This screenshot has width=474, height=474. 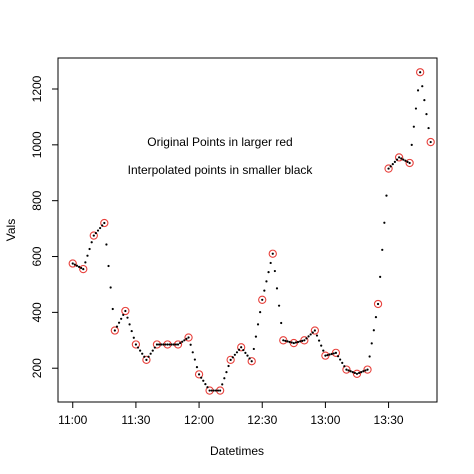 What do you see at coordinates (135, 420) in the screenshot?
I see `x-tick-label: 11:30` at bounding box center [135, 420].